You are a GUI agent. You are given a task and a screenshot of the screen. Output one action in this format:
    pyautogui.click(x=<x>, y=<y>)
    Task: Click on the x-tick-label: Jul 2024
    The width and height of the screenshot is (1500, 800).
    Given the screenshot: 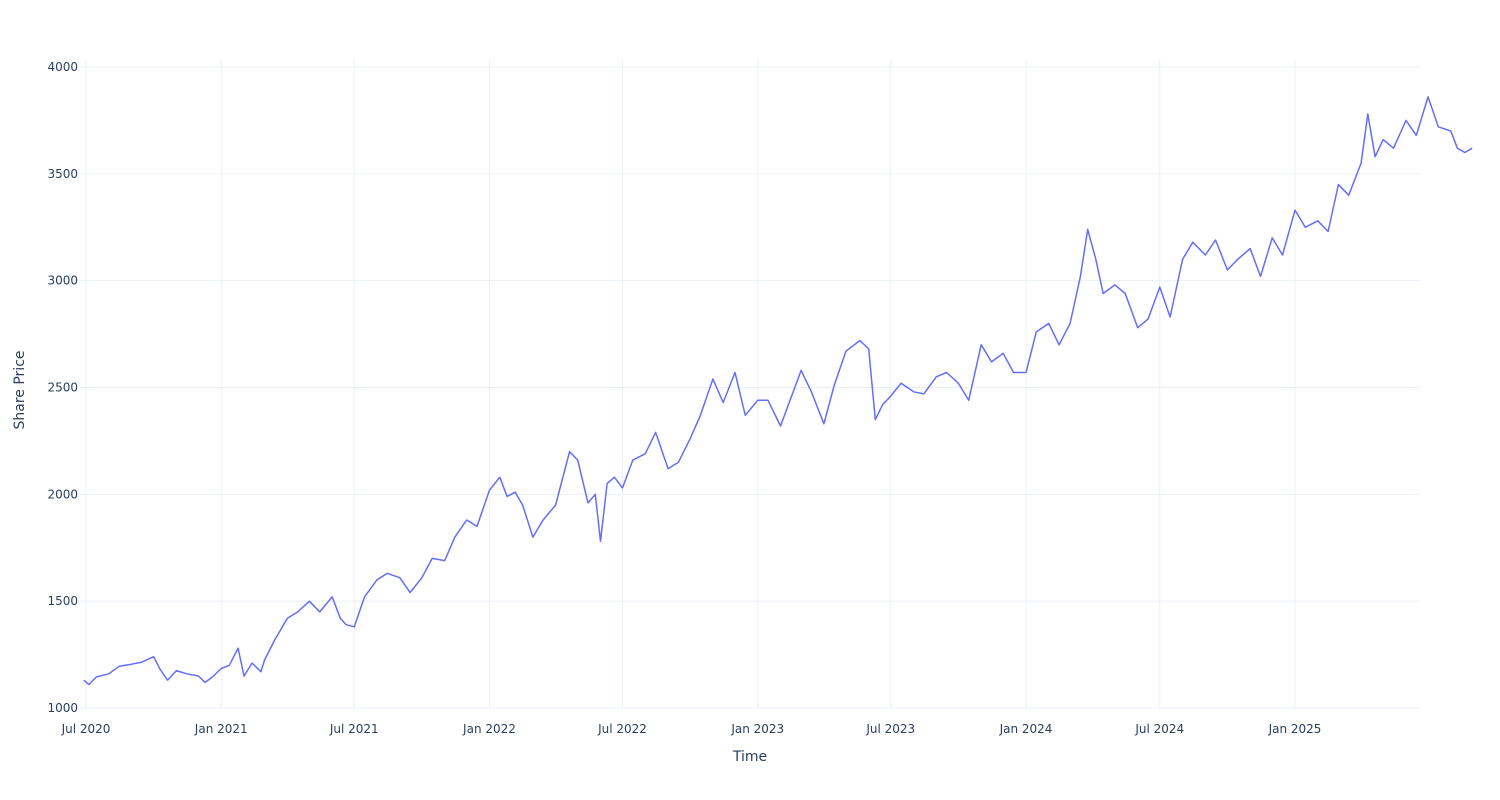 What is the action you would take?
    pyautogui.click(x=1159, y=729)
    